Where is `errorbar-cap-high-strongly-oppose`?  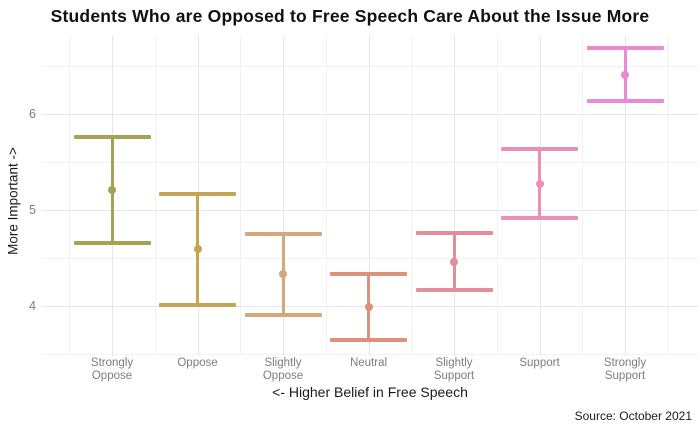
errorbar-cap-high-strongly-oppose is located at coordinates (112, 136).